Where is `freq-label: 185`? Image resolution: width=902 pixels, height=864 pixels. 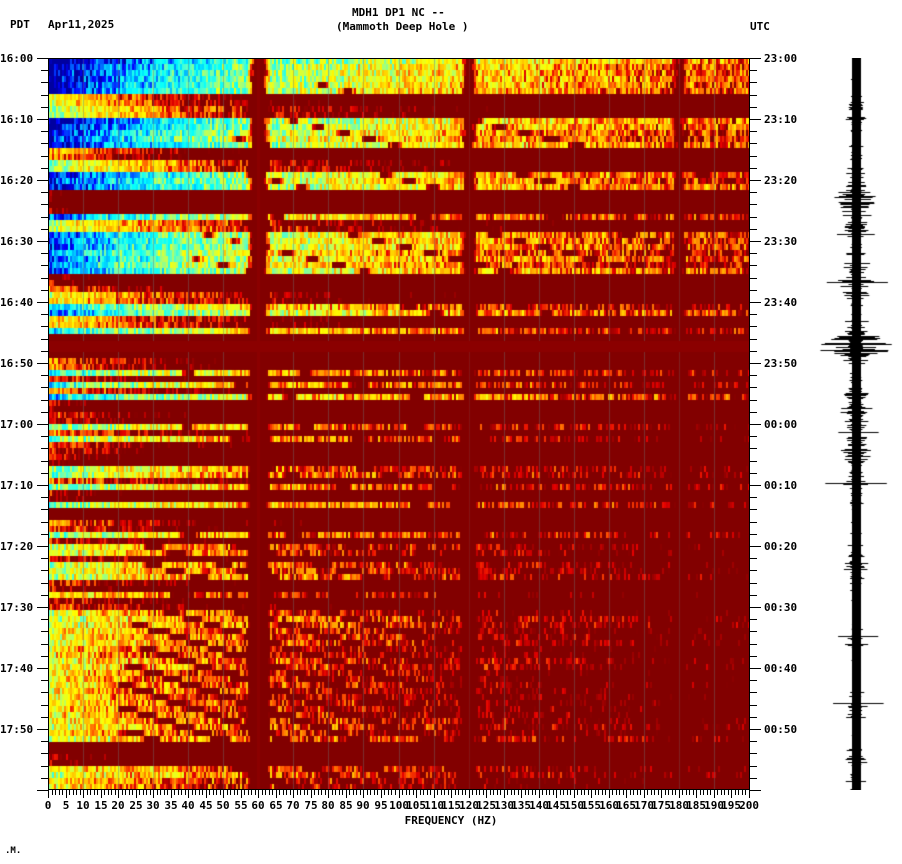 freq-label: 185 is located at coordinates (696, 805).